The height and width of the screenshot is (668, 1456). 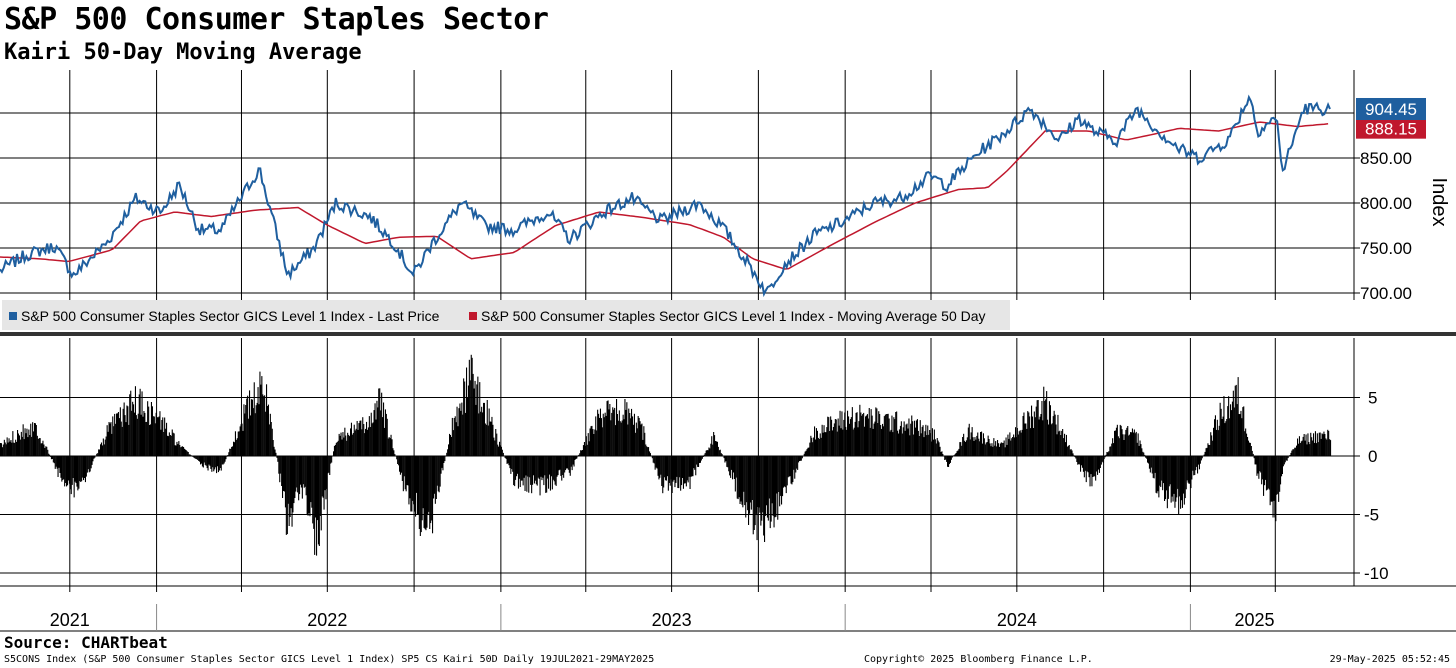 I want to click on x-tick-label: 2023, so click(x=672, y=620).